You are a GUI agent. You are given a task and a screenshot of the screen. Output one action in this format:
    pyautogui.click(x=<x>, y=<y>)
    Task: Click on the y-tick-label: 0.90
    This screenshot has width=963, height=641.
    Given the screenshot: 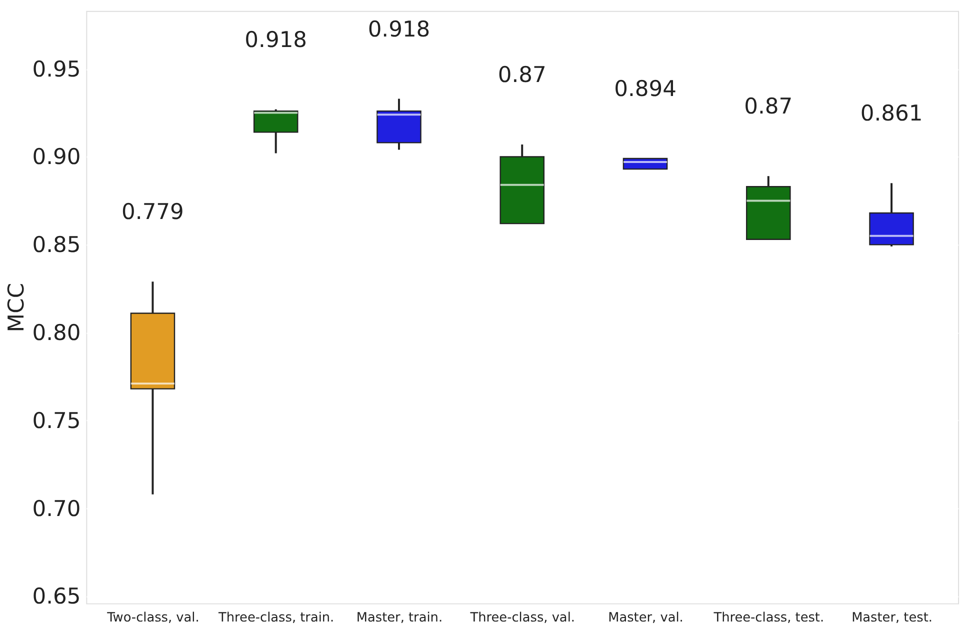 What is the action you would take?
    pyautogui.click(x=56, y=157)
    